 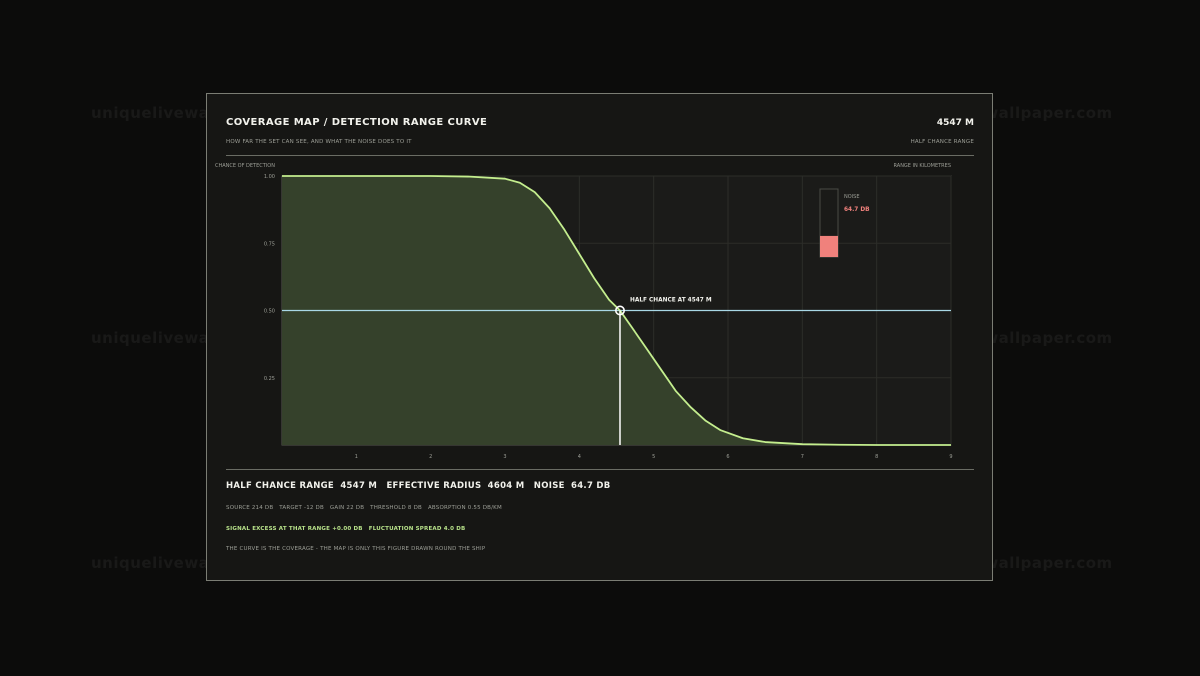 I want to click on x-tick-label: 6, so click(x=727, y=457).